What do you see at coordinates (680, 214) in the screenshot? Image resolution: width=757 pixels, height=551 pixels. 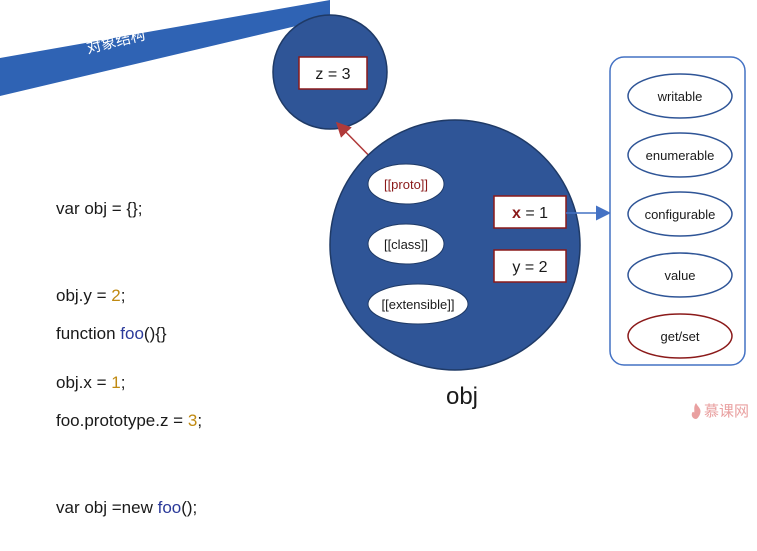 I see `descriptor-configurable: configurable` at bounding box center [680, 214].